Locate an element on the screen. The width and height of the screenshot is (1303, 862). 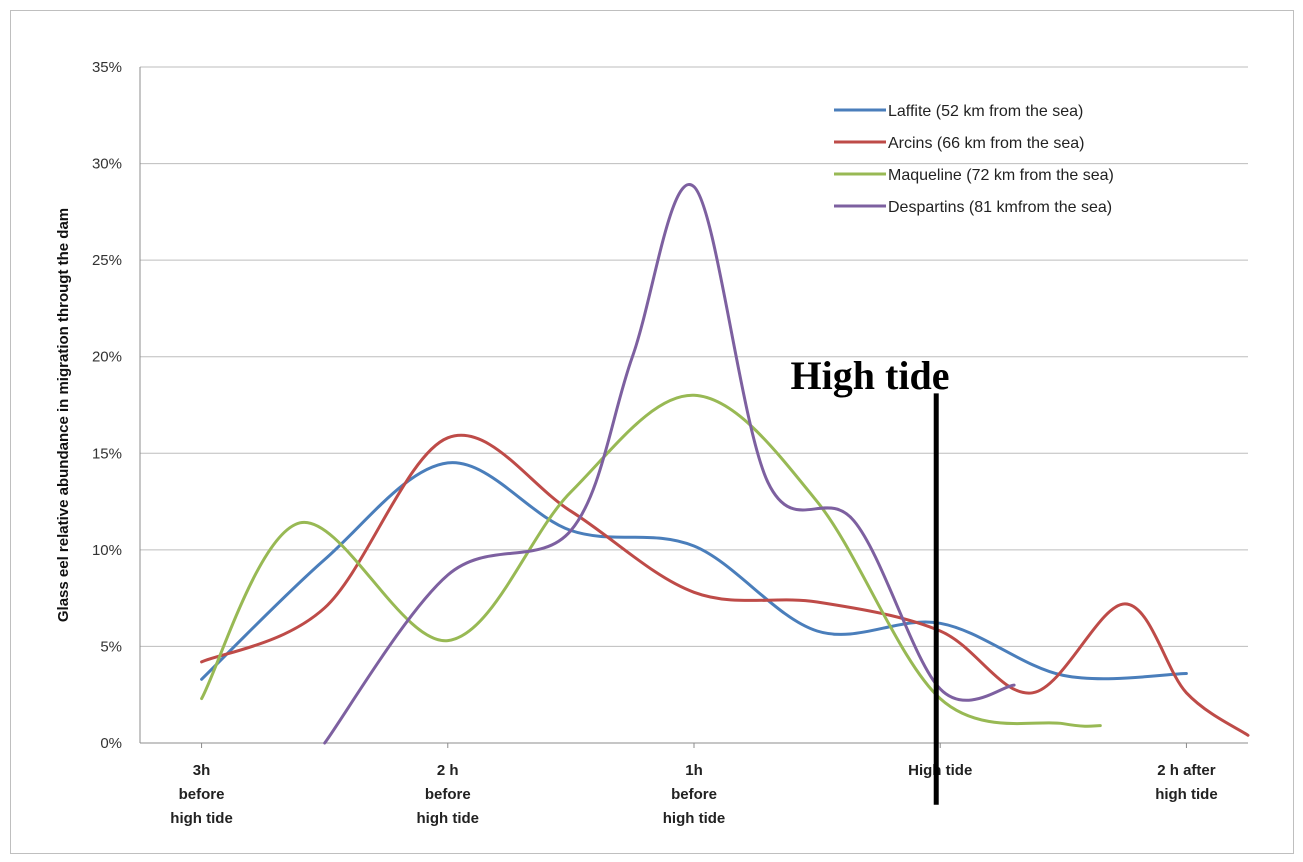
y-tick-label: 25% is located at coordinates (107, 260).